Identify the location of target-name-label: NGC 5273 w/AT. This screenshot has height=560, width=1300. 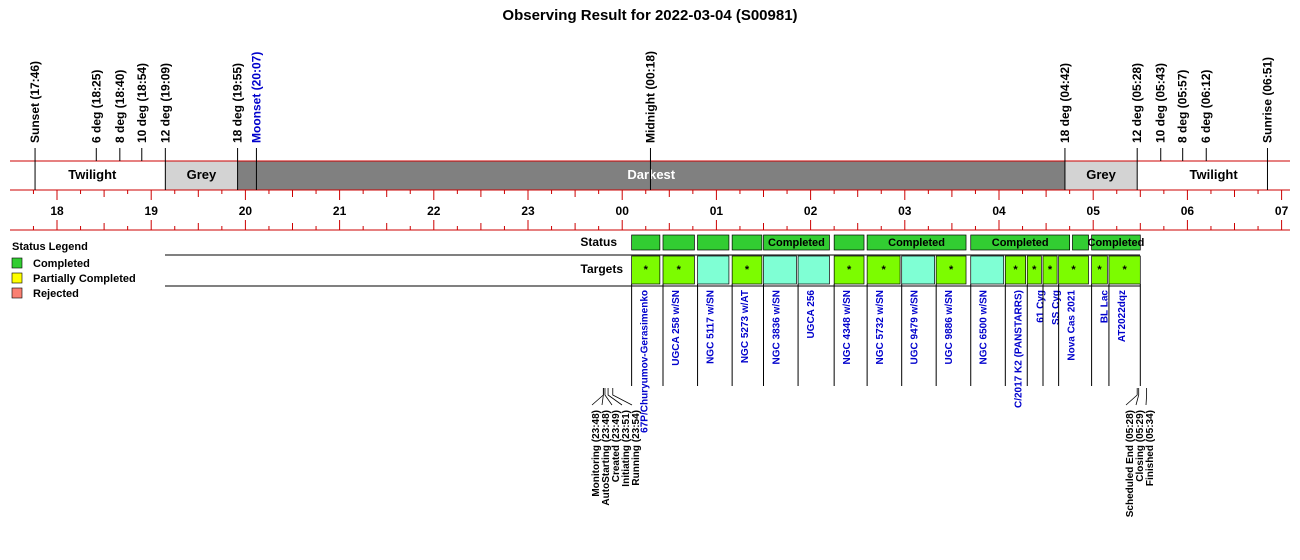
(745, 326).